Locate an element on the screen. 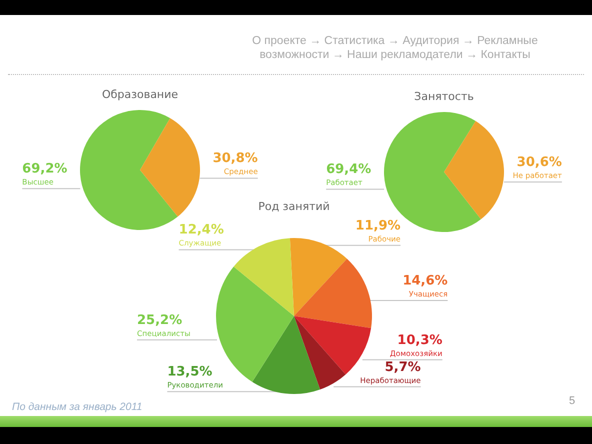 This screenshot has width=592, height=444. data-label: 10,3% is located at coordinates (419, 340).